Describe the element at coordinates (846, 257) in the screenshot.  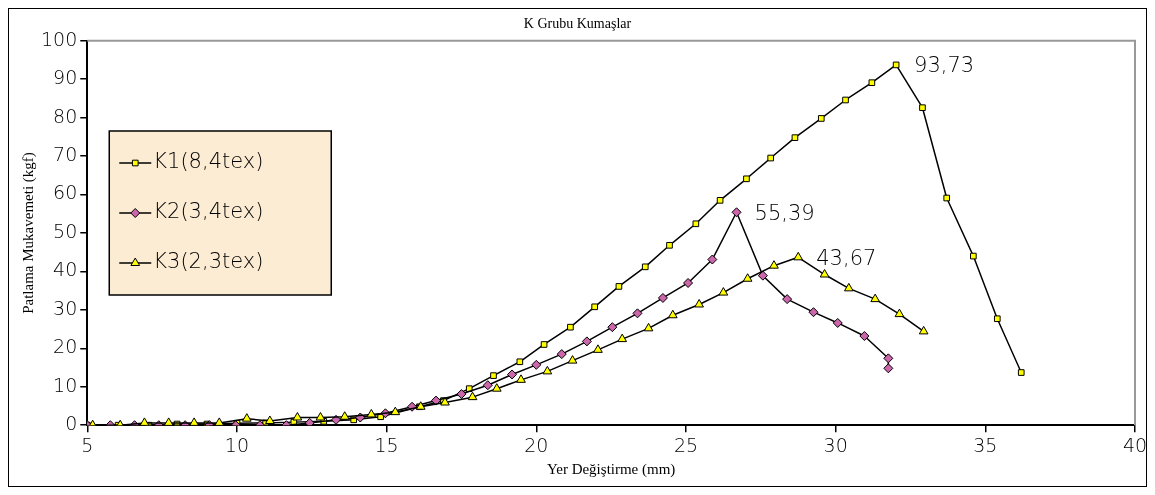
I see `annotation: 43,67` at that location.